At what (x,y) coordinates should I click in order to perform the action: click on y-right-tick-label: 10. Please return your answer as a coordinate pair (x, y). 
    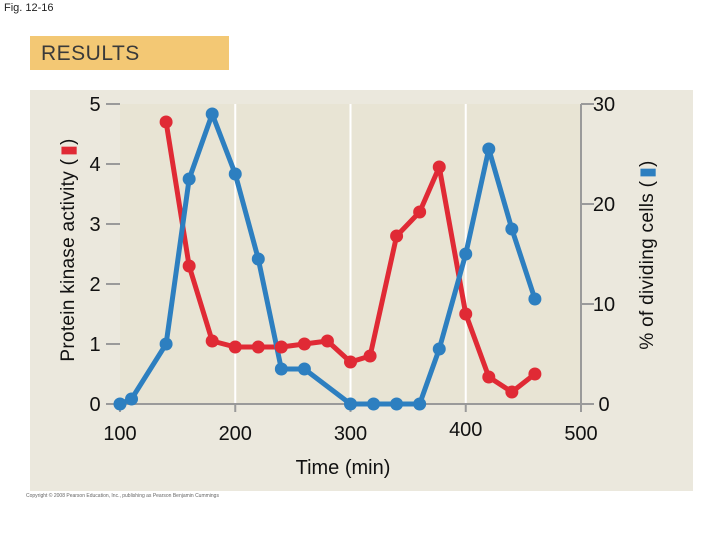
    Looking at the image, I should click on (604, 305).